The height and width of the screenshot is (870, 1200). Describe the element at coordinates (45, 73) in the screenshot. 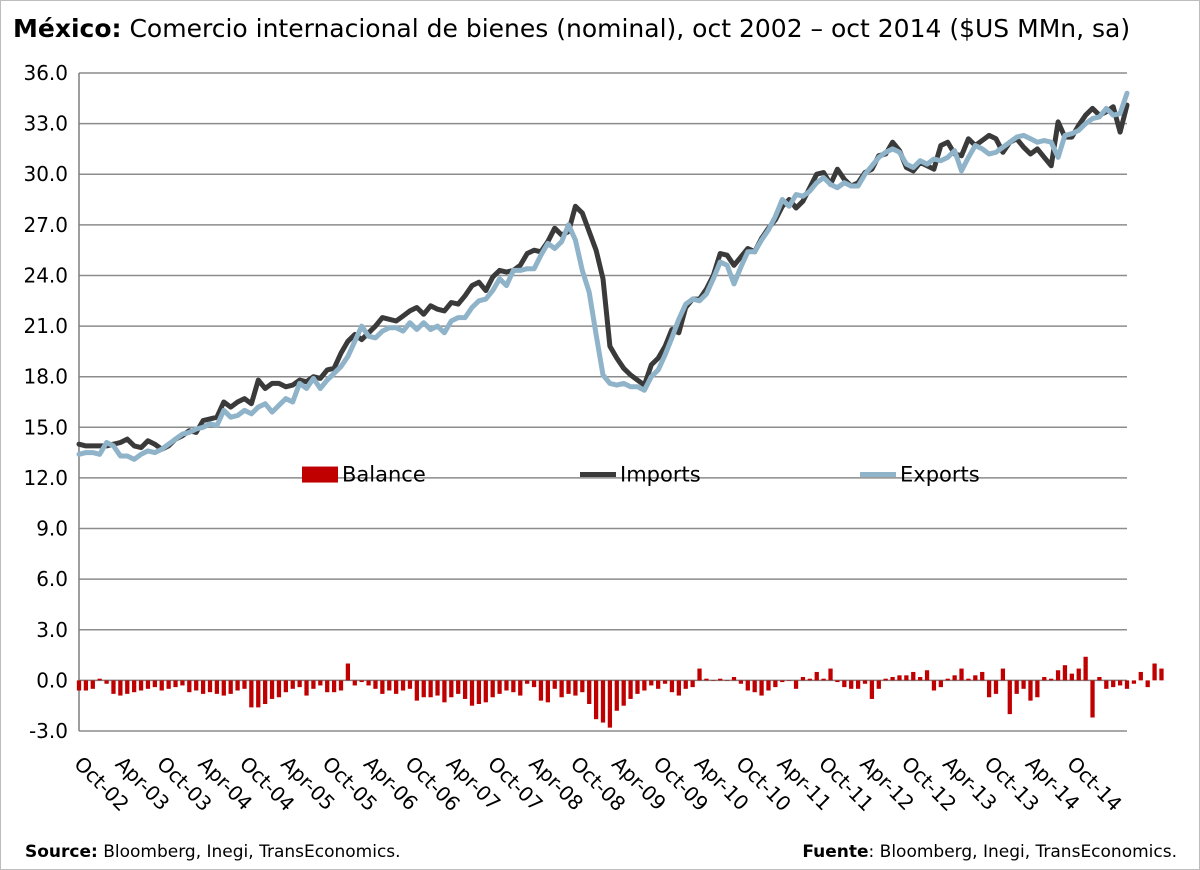

I see `y-tick-label: 36.0` at that location.